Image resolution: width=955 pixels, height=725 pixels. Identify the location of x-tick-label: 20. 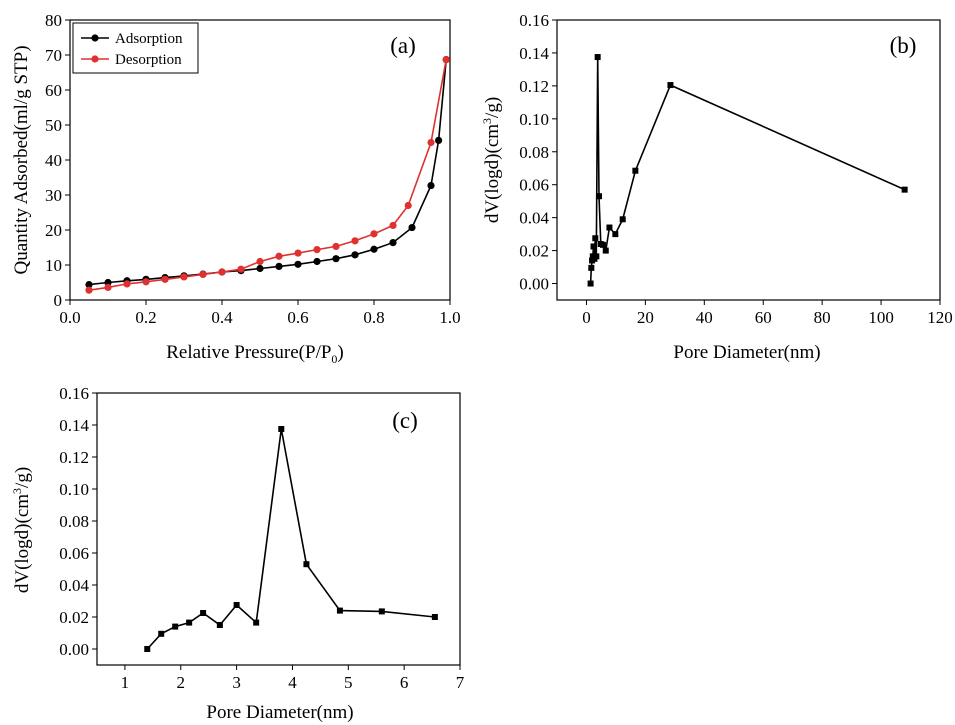
(645, 317).